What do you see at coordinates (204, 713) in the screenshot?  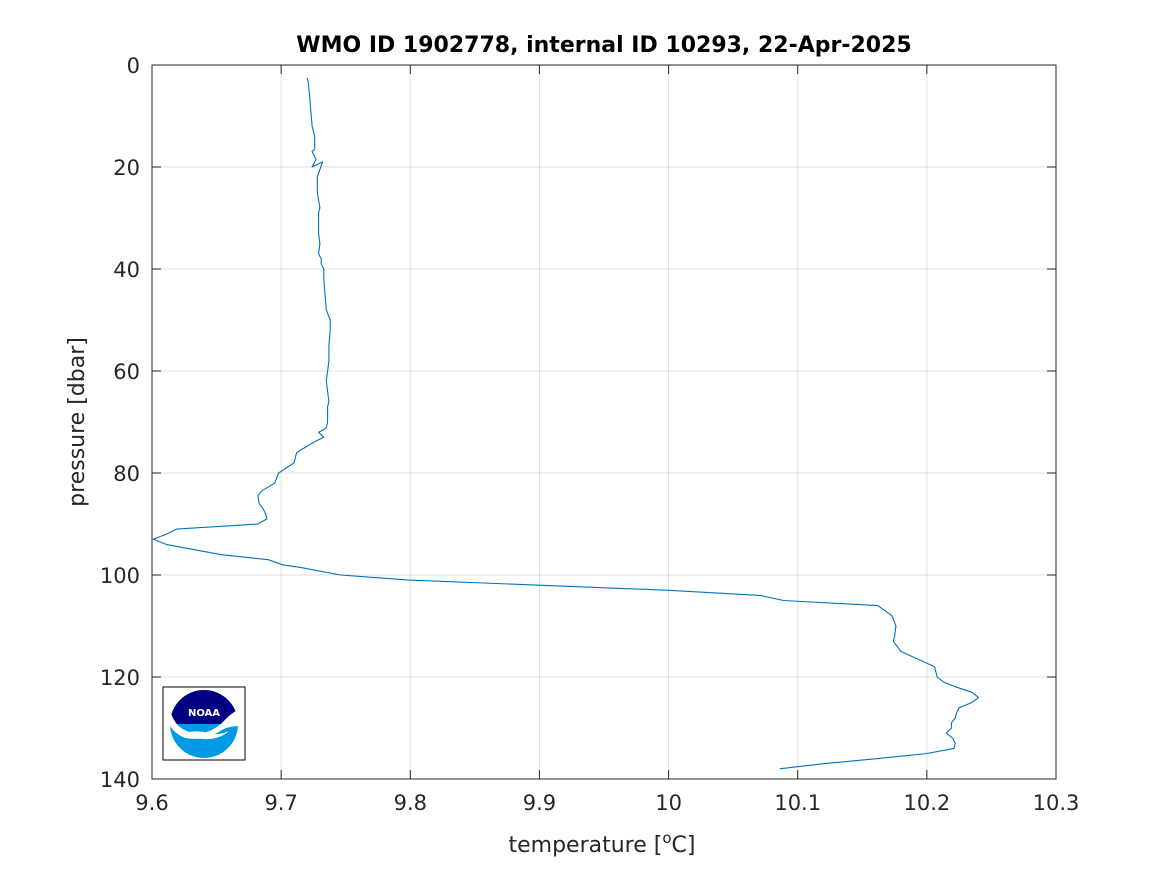 I see `logo-wordmark: NOAA` at bounding box center [204, 713].